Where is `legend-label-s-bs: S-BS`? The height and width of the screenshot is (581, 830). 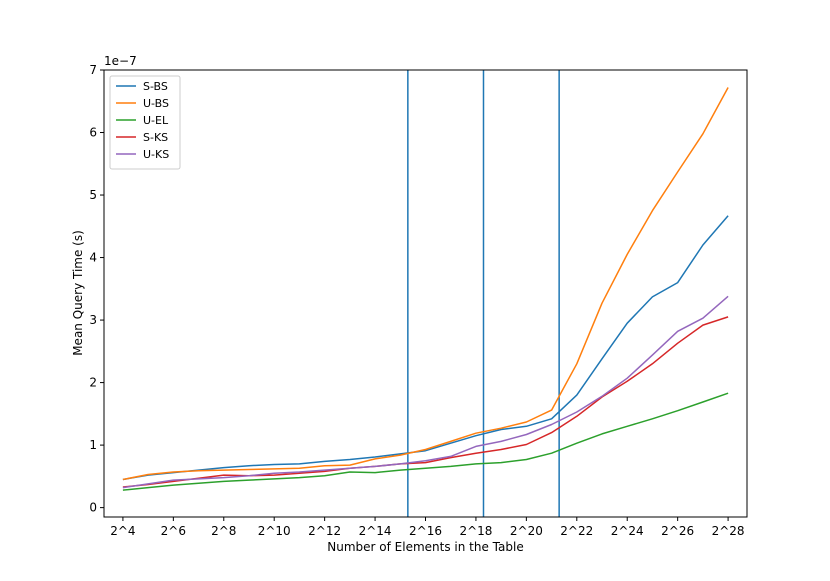
legend-label-s-bs: S-BS is located at coordinates (155, 86).